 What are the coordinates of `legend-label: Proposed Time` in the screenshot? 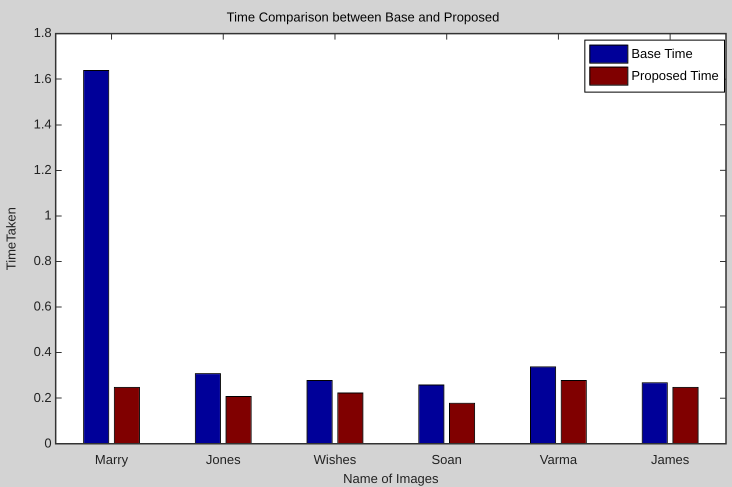 It's located at (675, 76).